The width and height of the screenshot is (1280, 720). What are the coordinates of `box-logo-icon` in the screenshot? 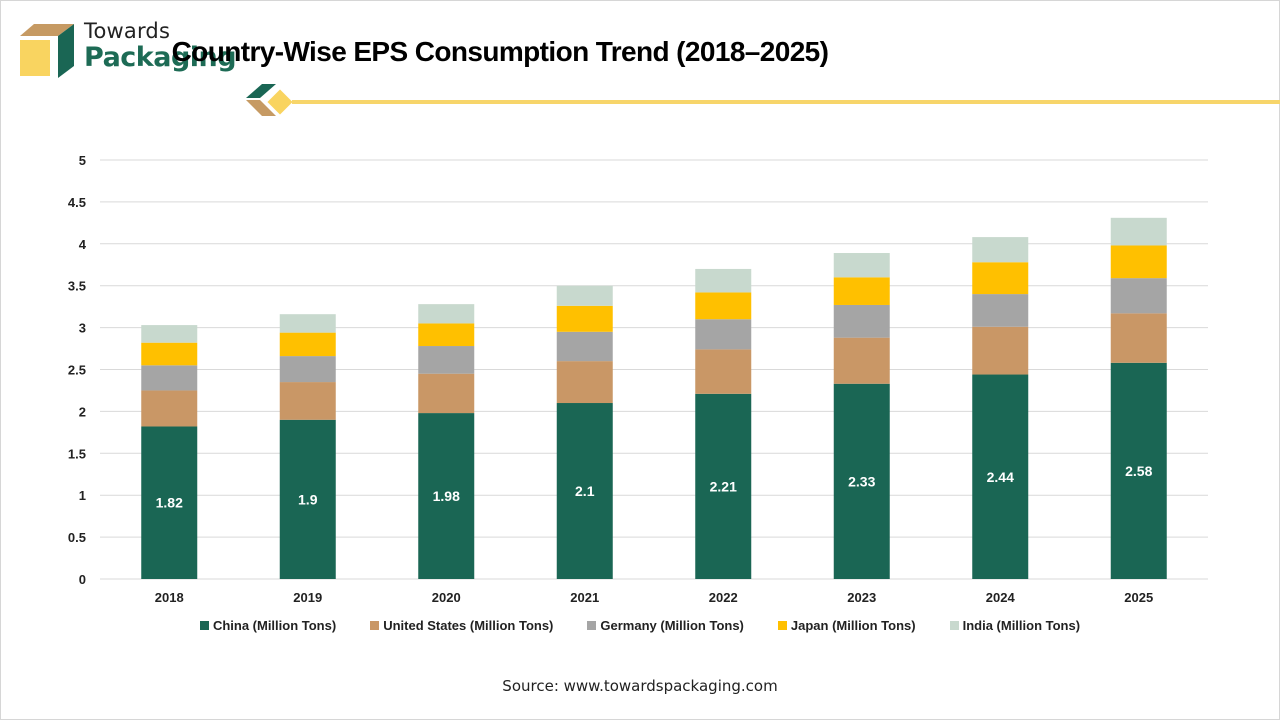 It's located at (47, 51).